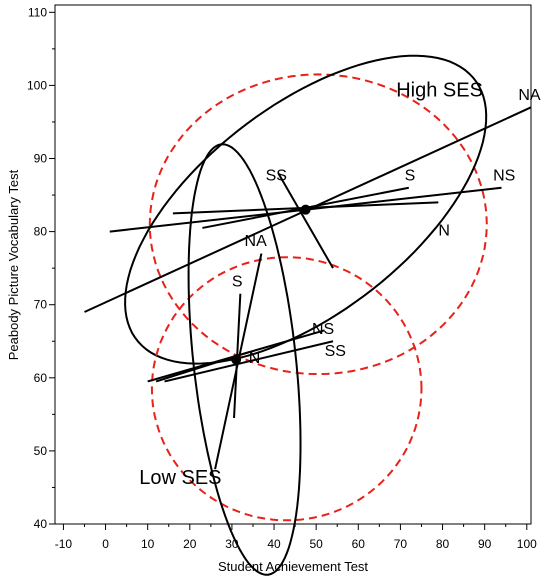  I want to click on y-tick-label: 100, so click(37, 85).